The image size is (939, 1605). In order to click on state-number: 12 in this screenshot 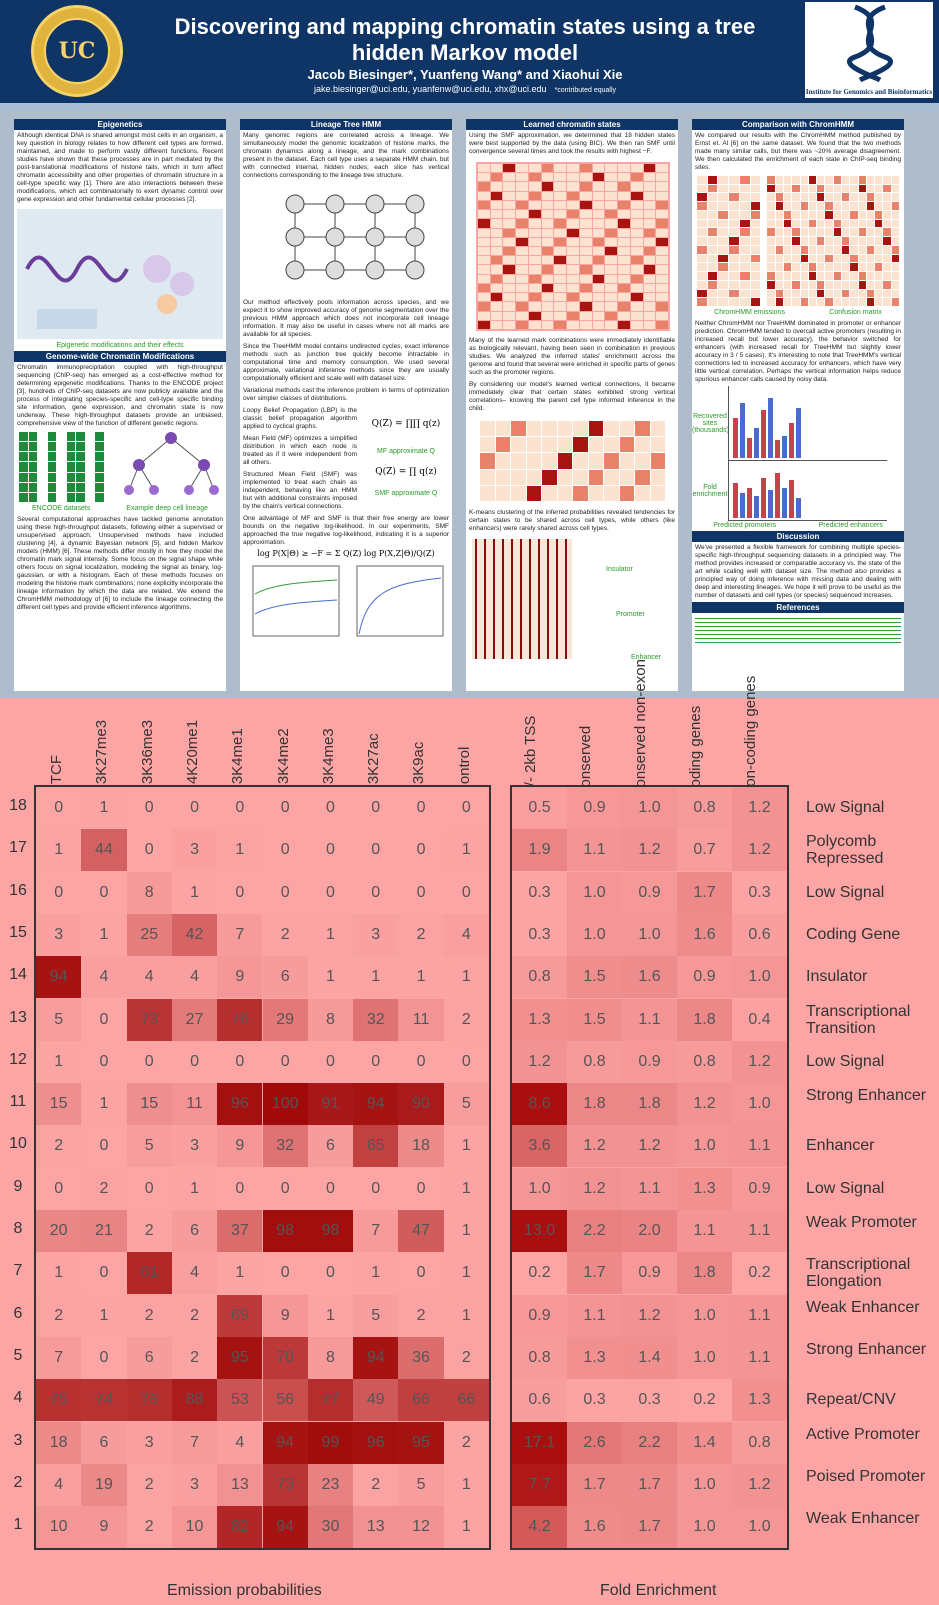, I will do `click(18, 1059)`.